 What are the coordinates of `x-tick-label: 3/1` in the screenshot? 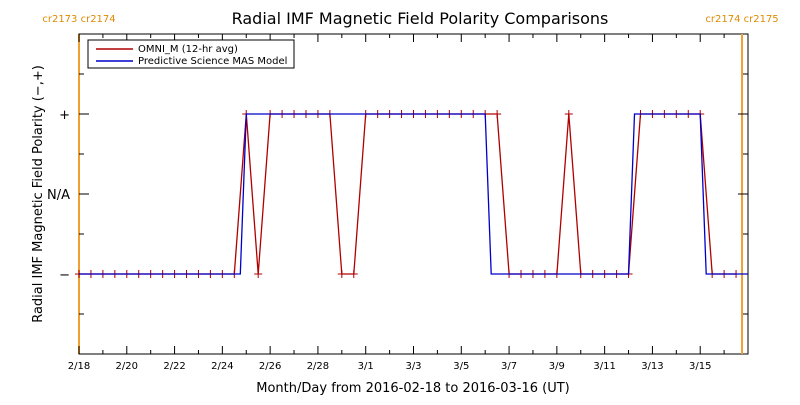 It's located at (366, 366).